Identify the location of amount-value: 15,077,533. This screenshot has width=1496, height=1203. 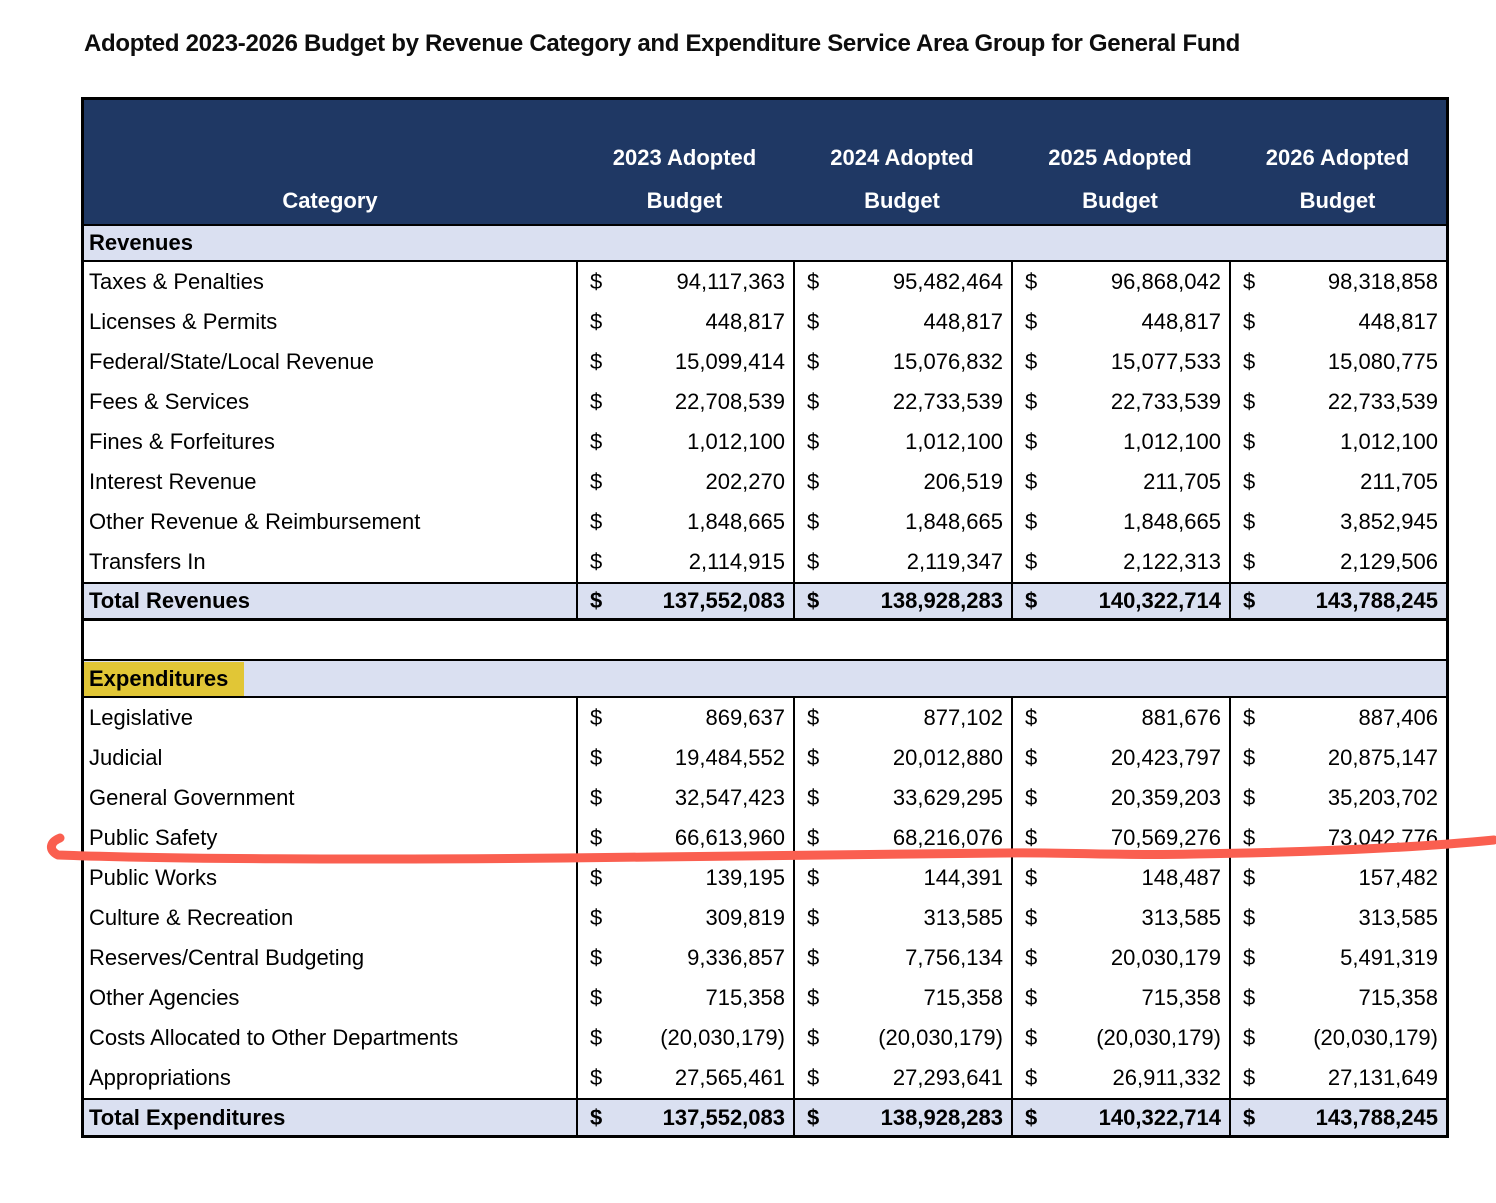
(1165, 361).